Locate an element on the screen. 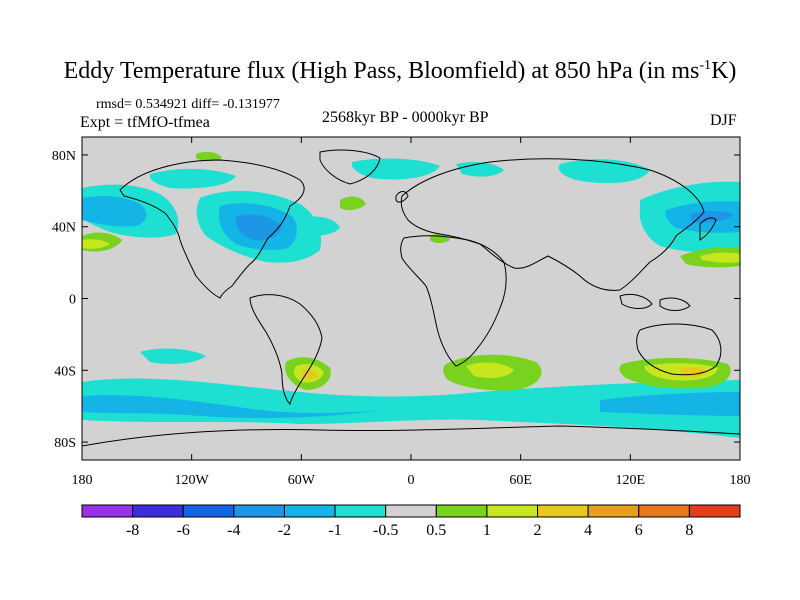  lat-tick-label: 40N is located at coordinates (64, 228).